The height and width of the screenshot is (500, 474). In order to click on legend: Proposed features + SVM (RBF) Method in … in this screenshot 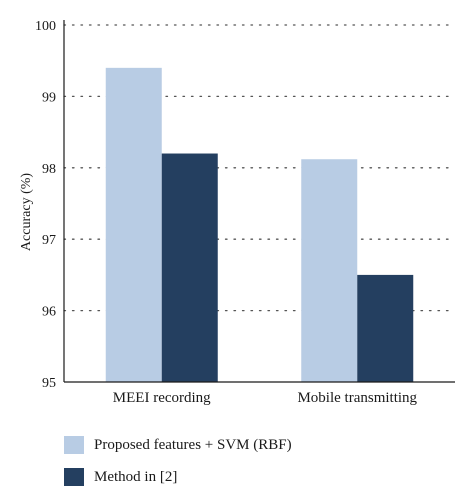, I will do `click(178, 462)`.